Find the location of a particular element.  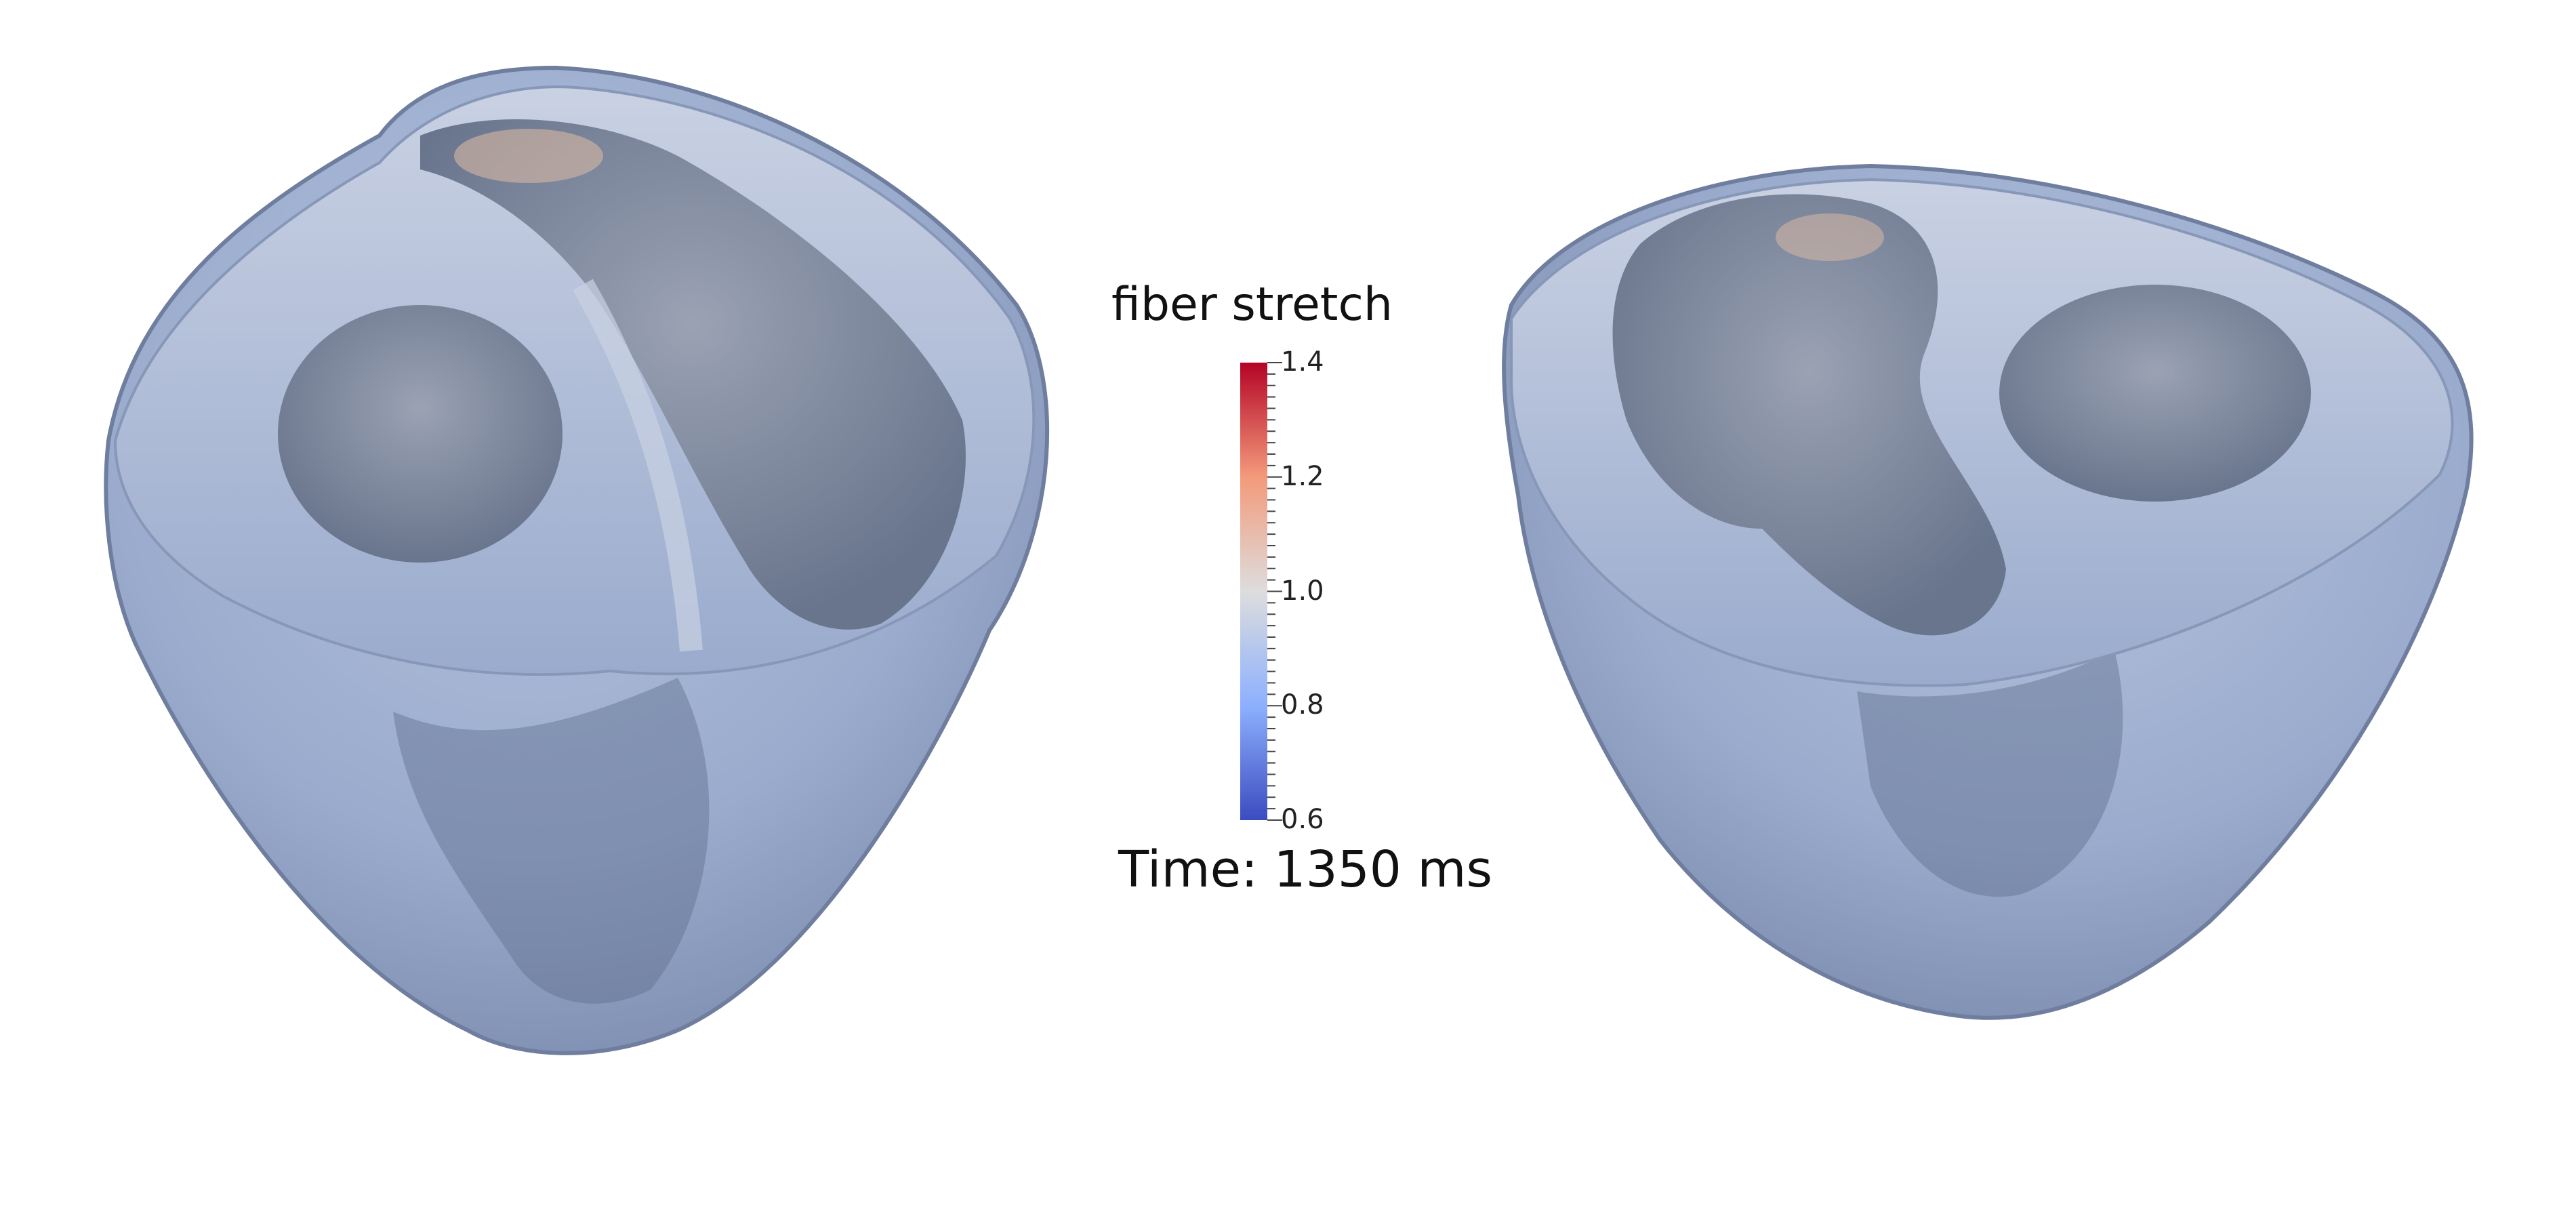

colorbar-title: fiber stretch is located at coordinates (1252, 305).